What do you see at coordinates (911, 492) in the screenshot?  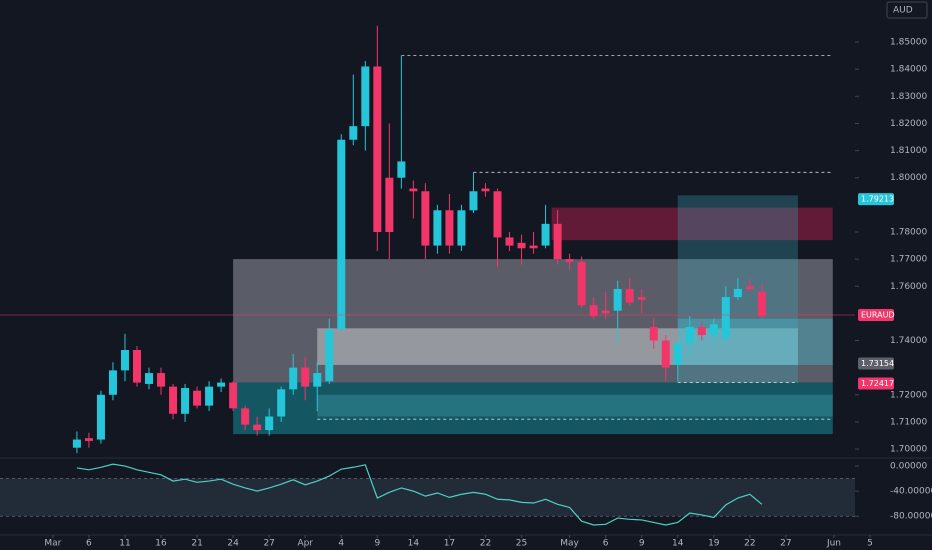 I see `y-tick-label: -40.00000` at bounding box center [911, 492].